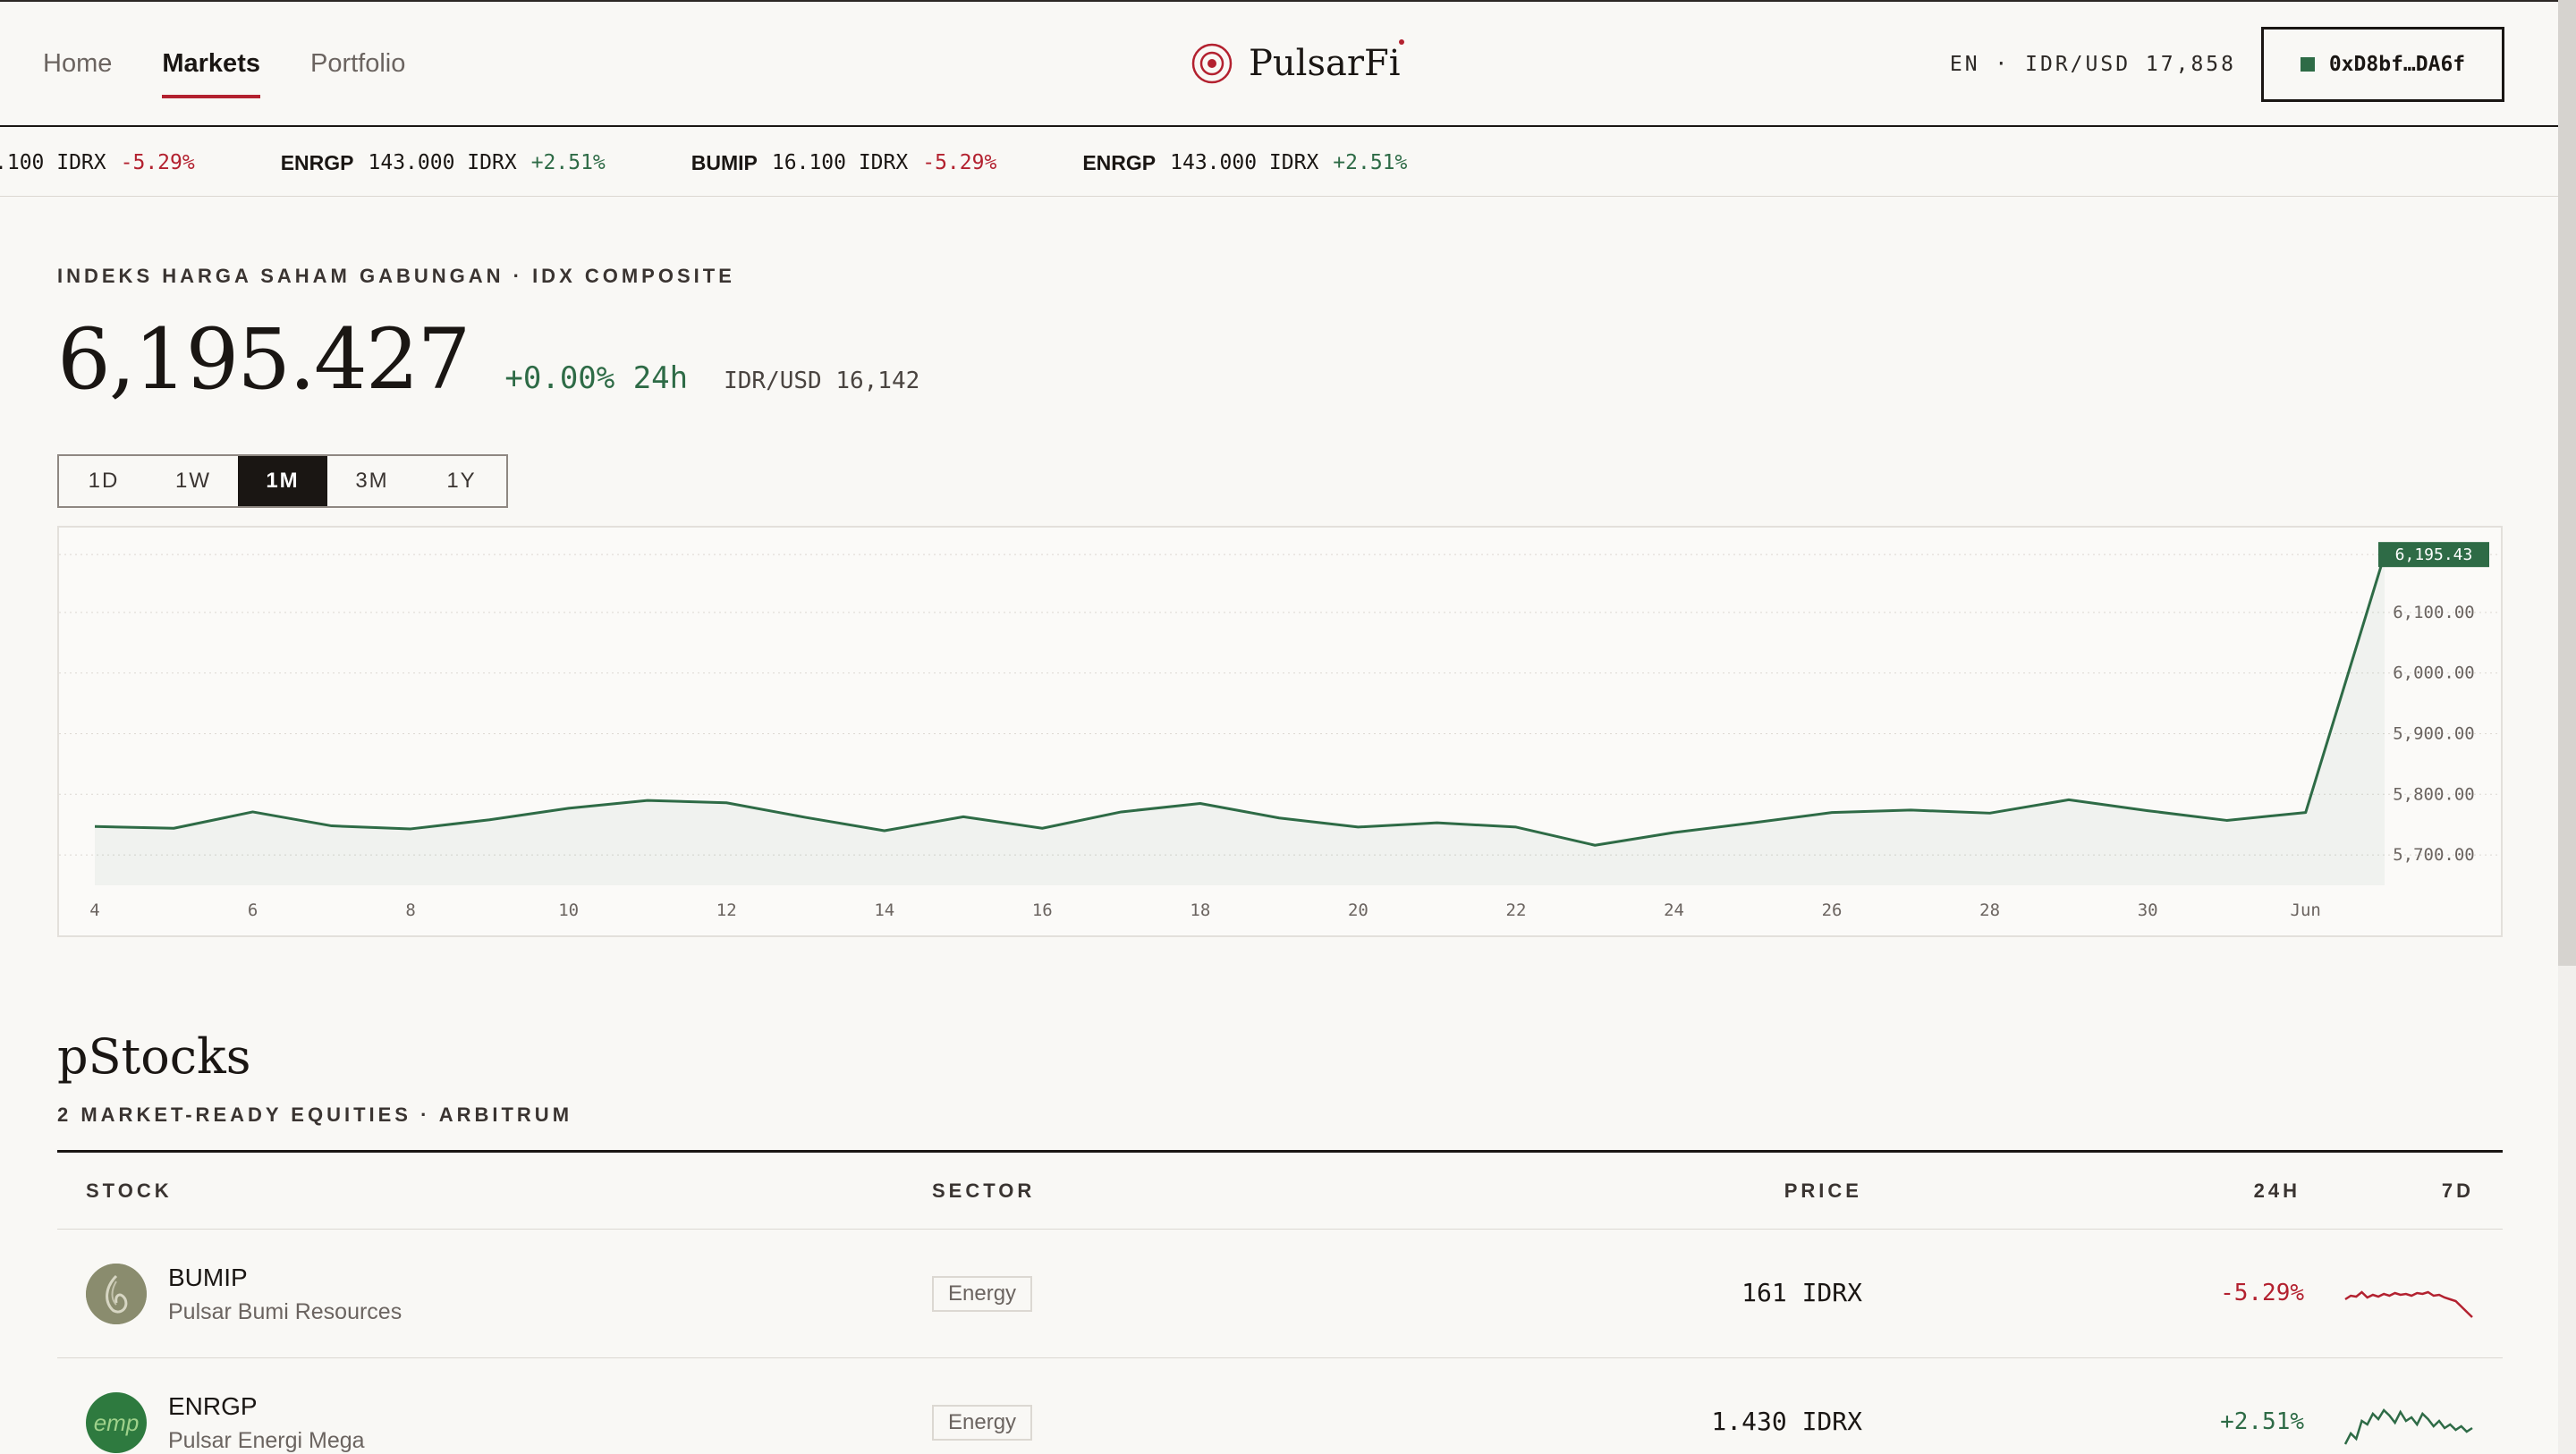  What do you see at coordinates (884, 910) in the screenshot?
I see `x-tick-label: 14` at bounding box center [884, 910].